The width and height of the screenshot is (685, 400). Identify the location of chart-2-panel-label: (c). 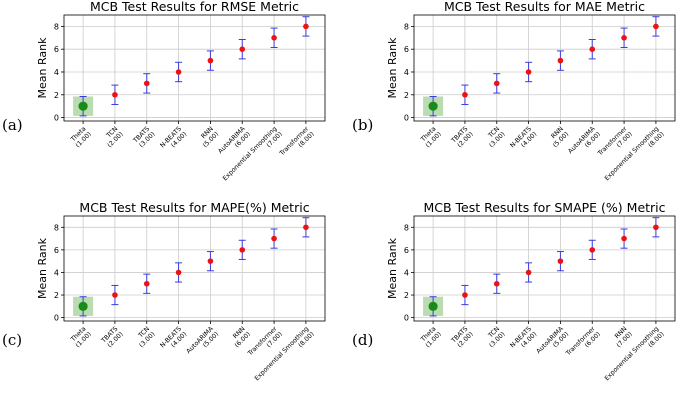
(12, 340).